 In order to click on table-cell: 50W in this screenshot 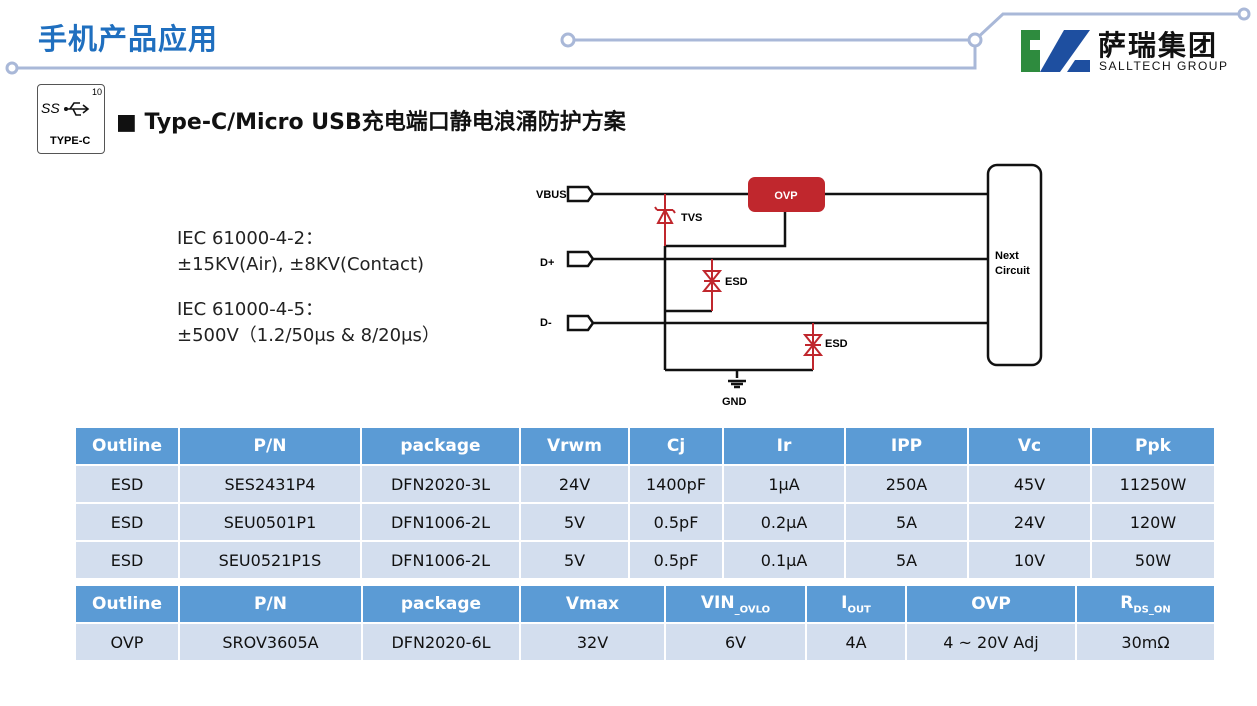, I will do `click(1153, 560)`.